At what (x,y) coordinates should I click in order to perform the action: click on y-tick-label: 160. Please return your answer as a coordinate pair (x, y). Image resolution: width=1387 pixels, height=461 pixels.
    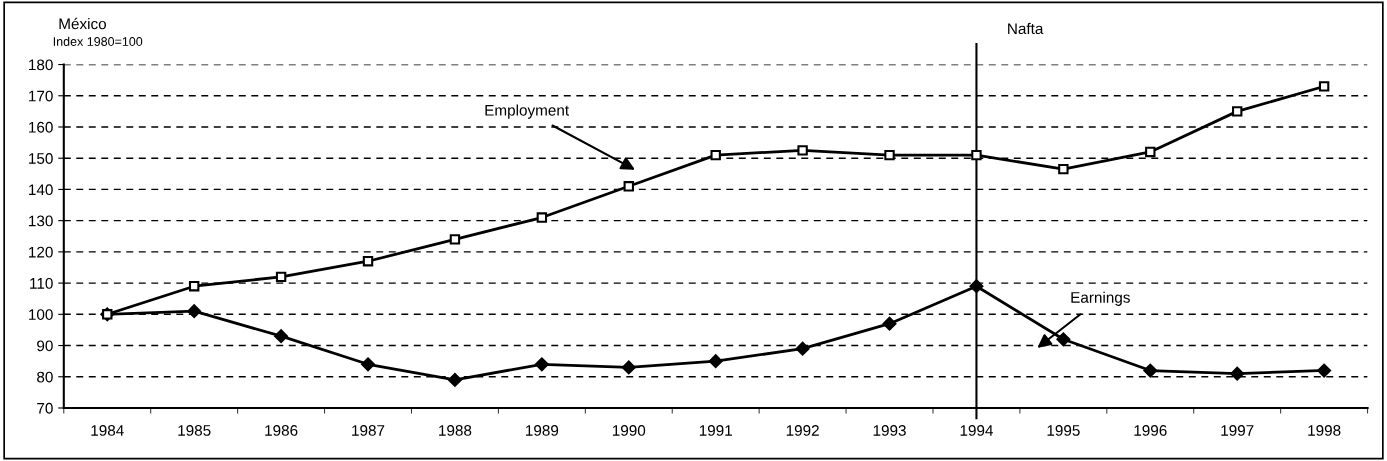
    Looking at the image, I should click on (41, 127).